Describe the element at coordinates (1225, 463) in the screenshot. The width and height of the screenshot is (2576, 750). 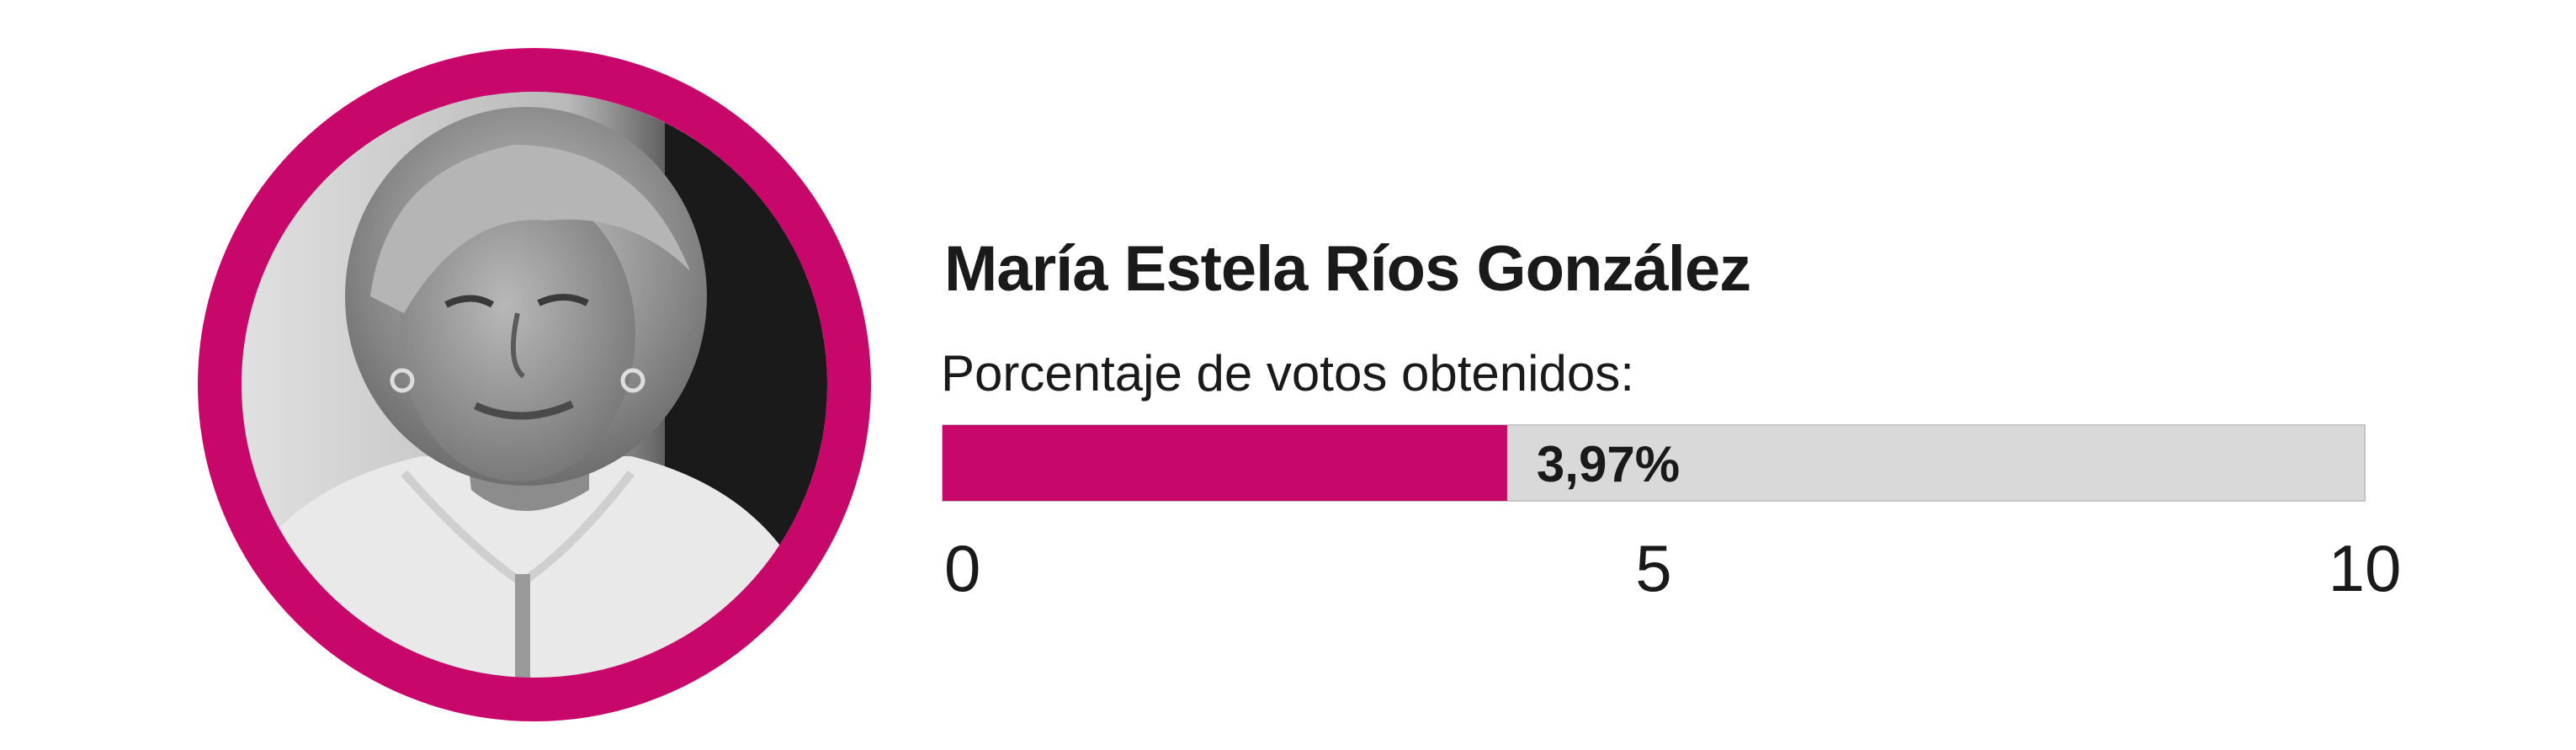
I see `bar-value` at that location.